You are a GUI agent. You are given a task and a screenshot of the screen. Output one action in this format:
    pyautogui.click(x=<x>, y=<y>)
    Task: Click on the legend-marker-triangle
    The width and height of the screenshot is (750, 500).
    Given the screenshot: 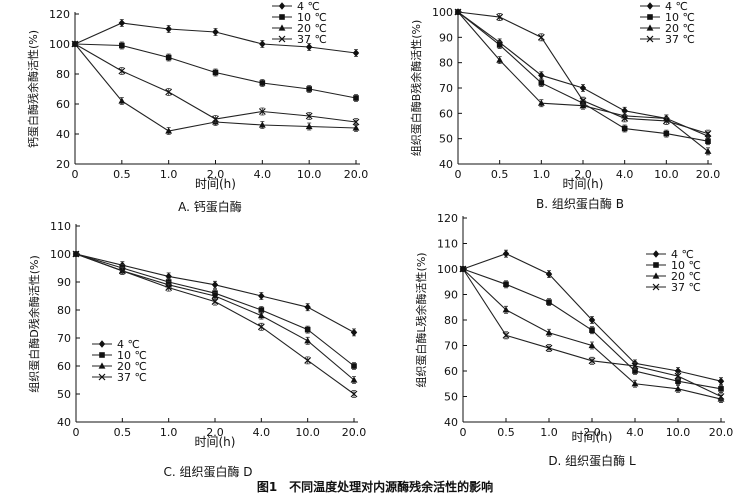 What is the action you would take?
    pyautogui.click(x=656, y=275)
    